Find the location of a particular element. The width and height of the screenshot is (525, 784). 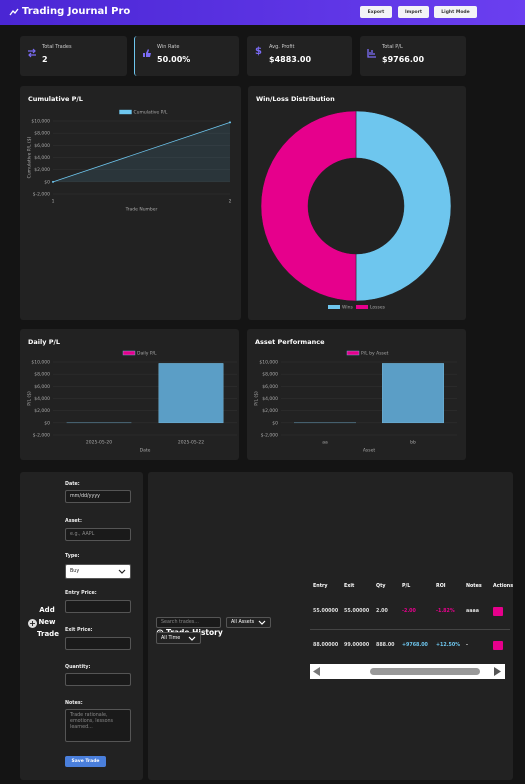

app-title: Trading Journal Pro is located at coordinates (76, 11).